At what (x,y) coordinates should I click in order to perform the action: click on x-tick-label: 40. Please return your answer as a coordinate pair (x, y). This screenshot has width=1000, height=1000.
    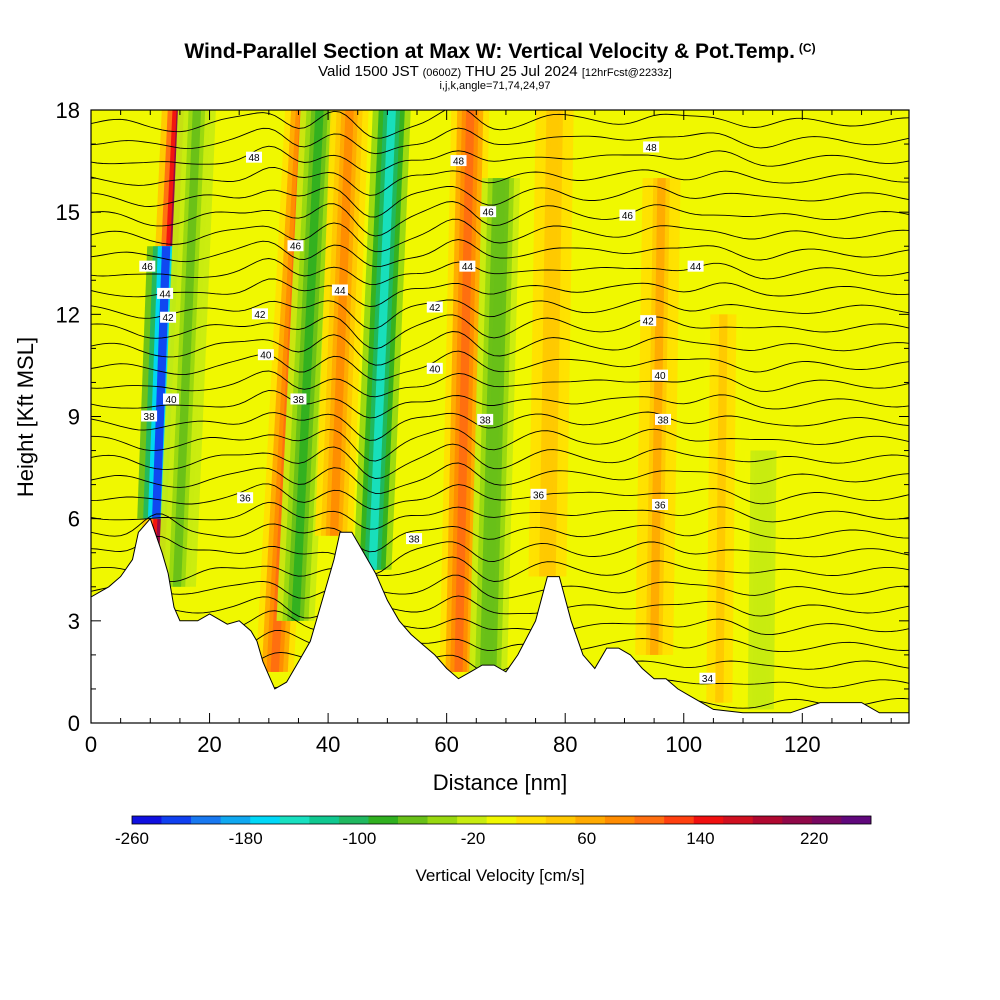
    Looking at the image, I should click on (328, 744).